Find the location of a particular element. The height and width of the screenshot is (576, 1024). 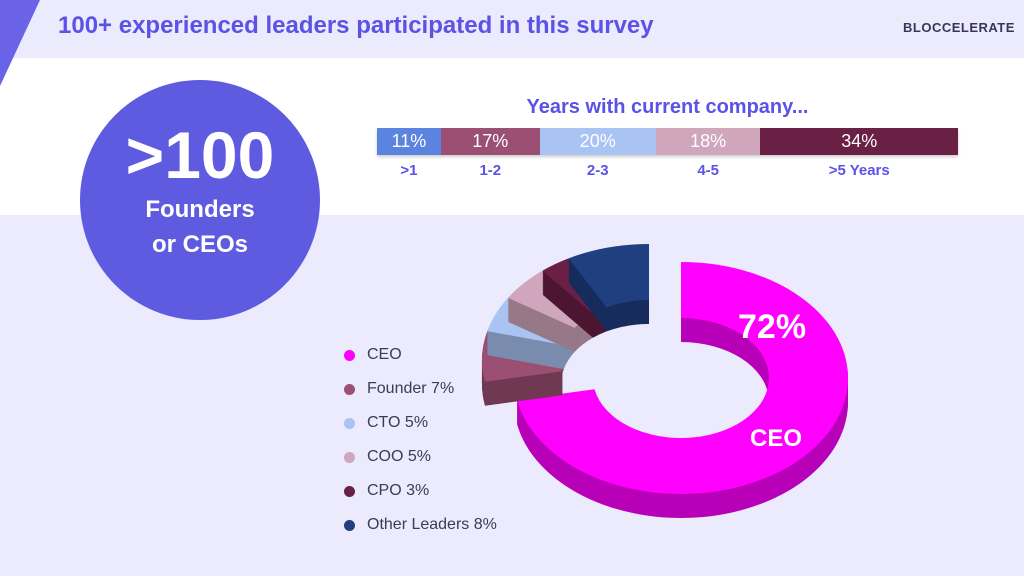

legend-item: CPO 3% is located at coordinates (420, 491).